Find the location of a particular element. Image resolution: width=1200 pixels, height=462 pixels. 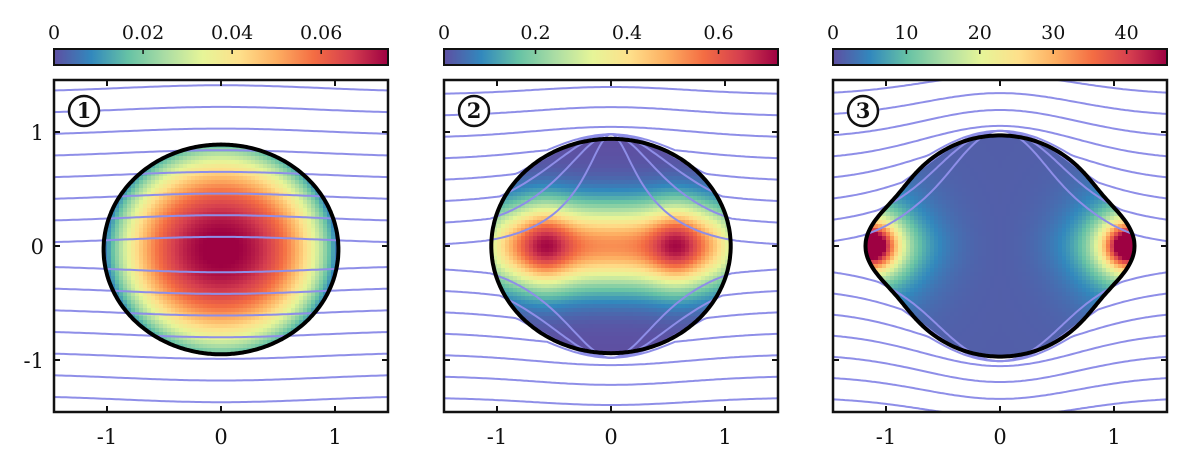

panel-2-badge-circle is located at coordinates (474, 111).